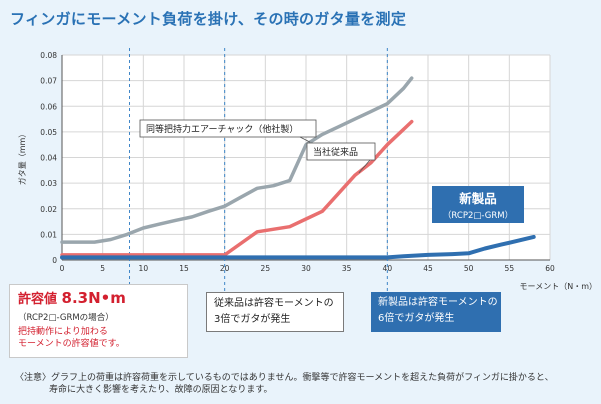 Image resolution: width=601 pixels, height=404 pixels. I want to click on conventional-label-box, so click(341, 151).